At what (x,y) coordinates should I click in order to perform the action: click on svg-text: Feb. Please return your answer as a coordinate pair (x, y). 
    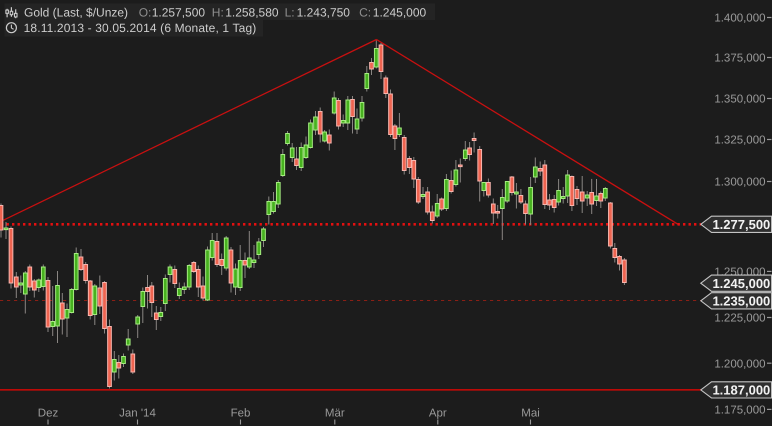
    Looking at the image, I should click on (241, 414).